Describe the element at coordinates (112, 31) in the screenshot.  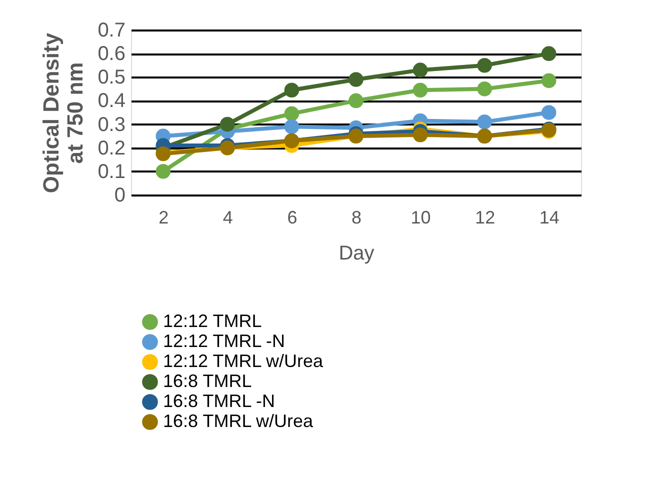
I see `y-tick-label: 0.7` at that location.